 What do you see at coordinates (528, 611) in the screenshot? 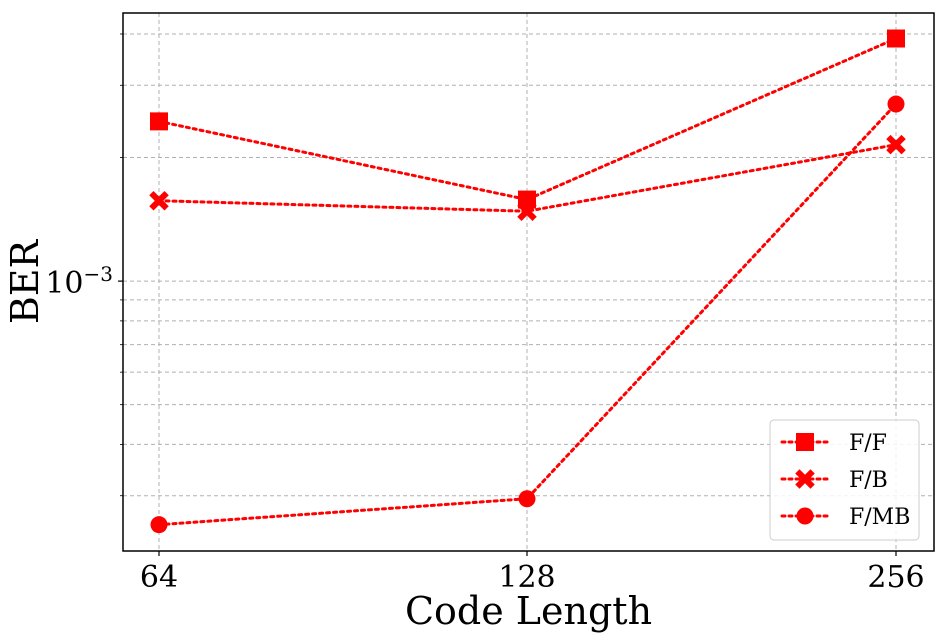
I see `x-axis-label: Code Length` at bounding box center [528, 611].